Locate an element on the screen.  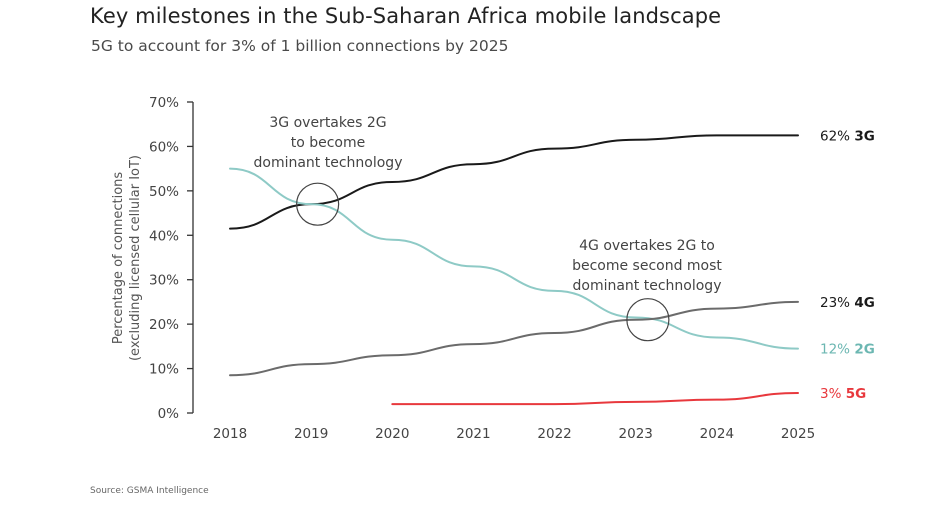
end-label-name: 5G is located at coordinates (856, 394).